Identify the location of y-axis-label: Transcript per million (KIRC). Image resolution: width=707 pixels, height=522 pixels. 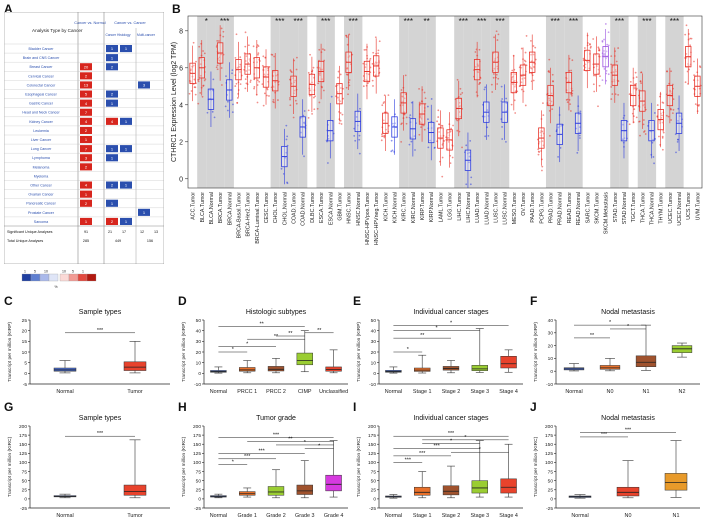
(10, 466).